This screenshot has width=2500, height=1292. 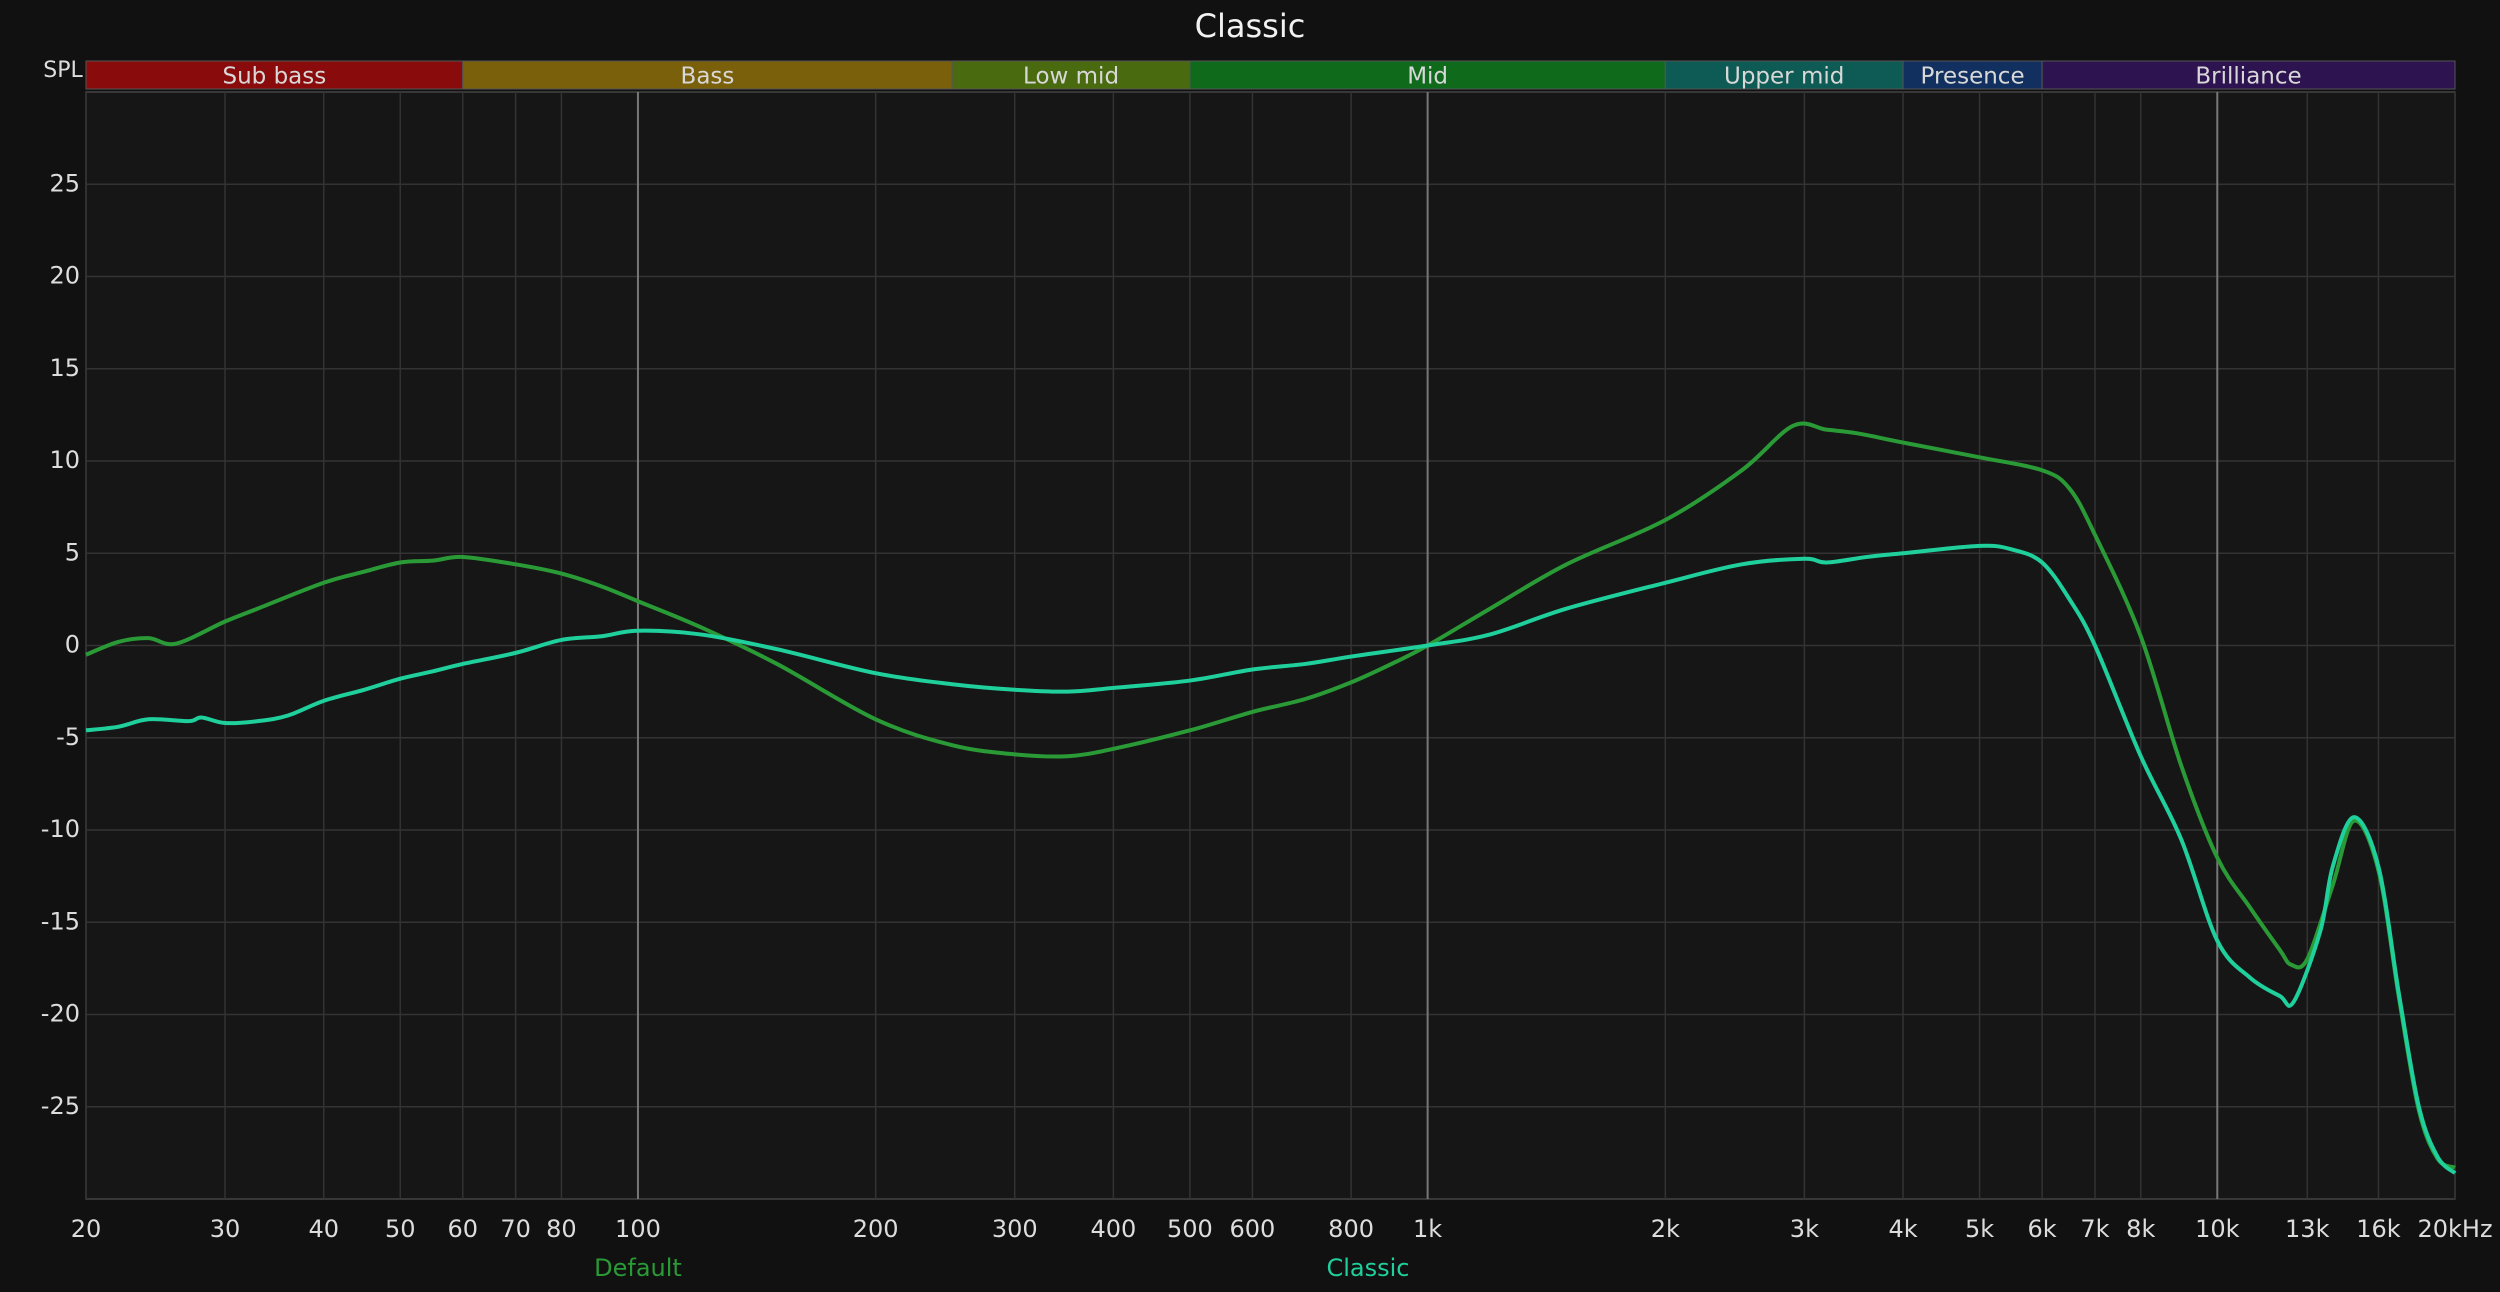 I want to click on x-tick-label: 16k, so click(x=2378, y=1229).